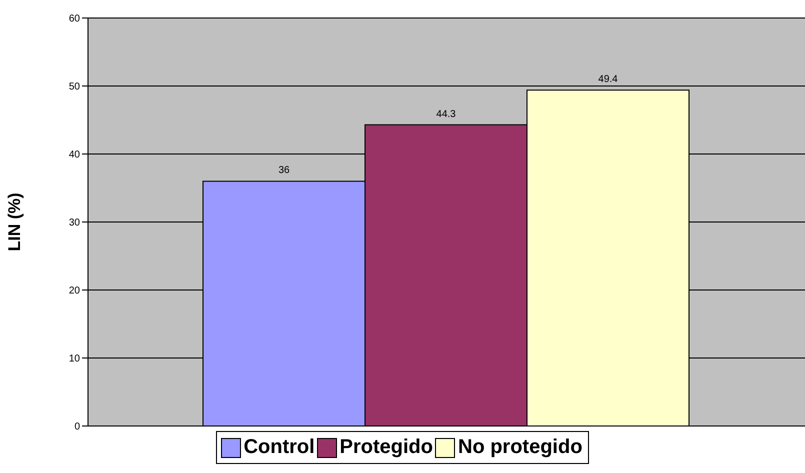 Image resolution: width=805 pixels, height=473 pixels. I want to click on y-tick-label: 50, so click(74, 87).